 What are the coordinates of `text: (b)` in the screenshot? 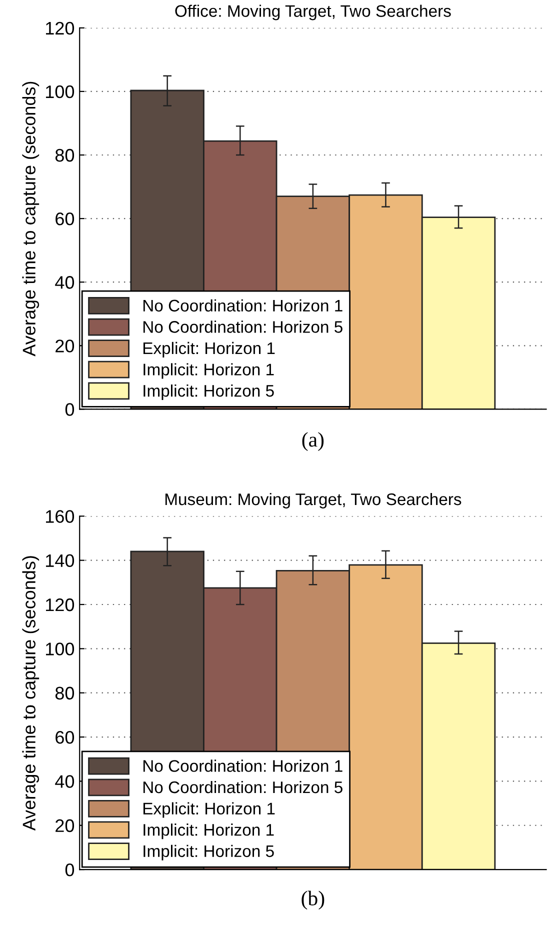 It's located at (313, 900).